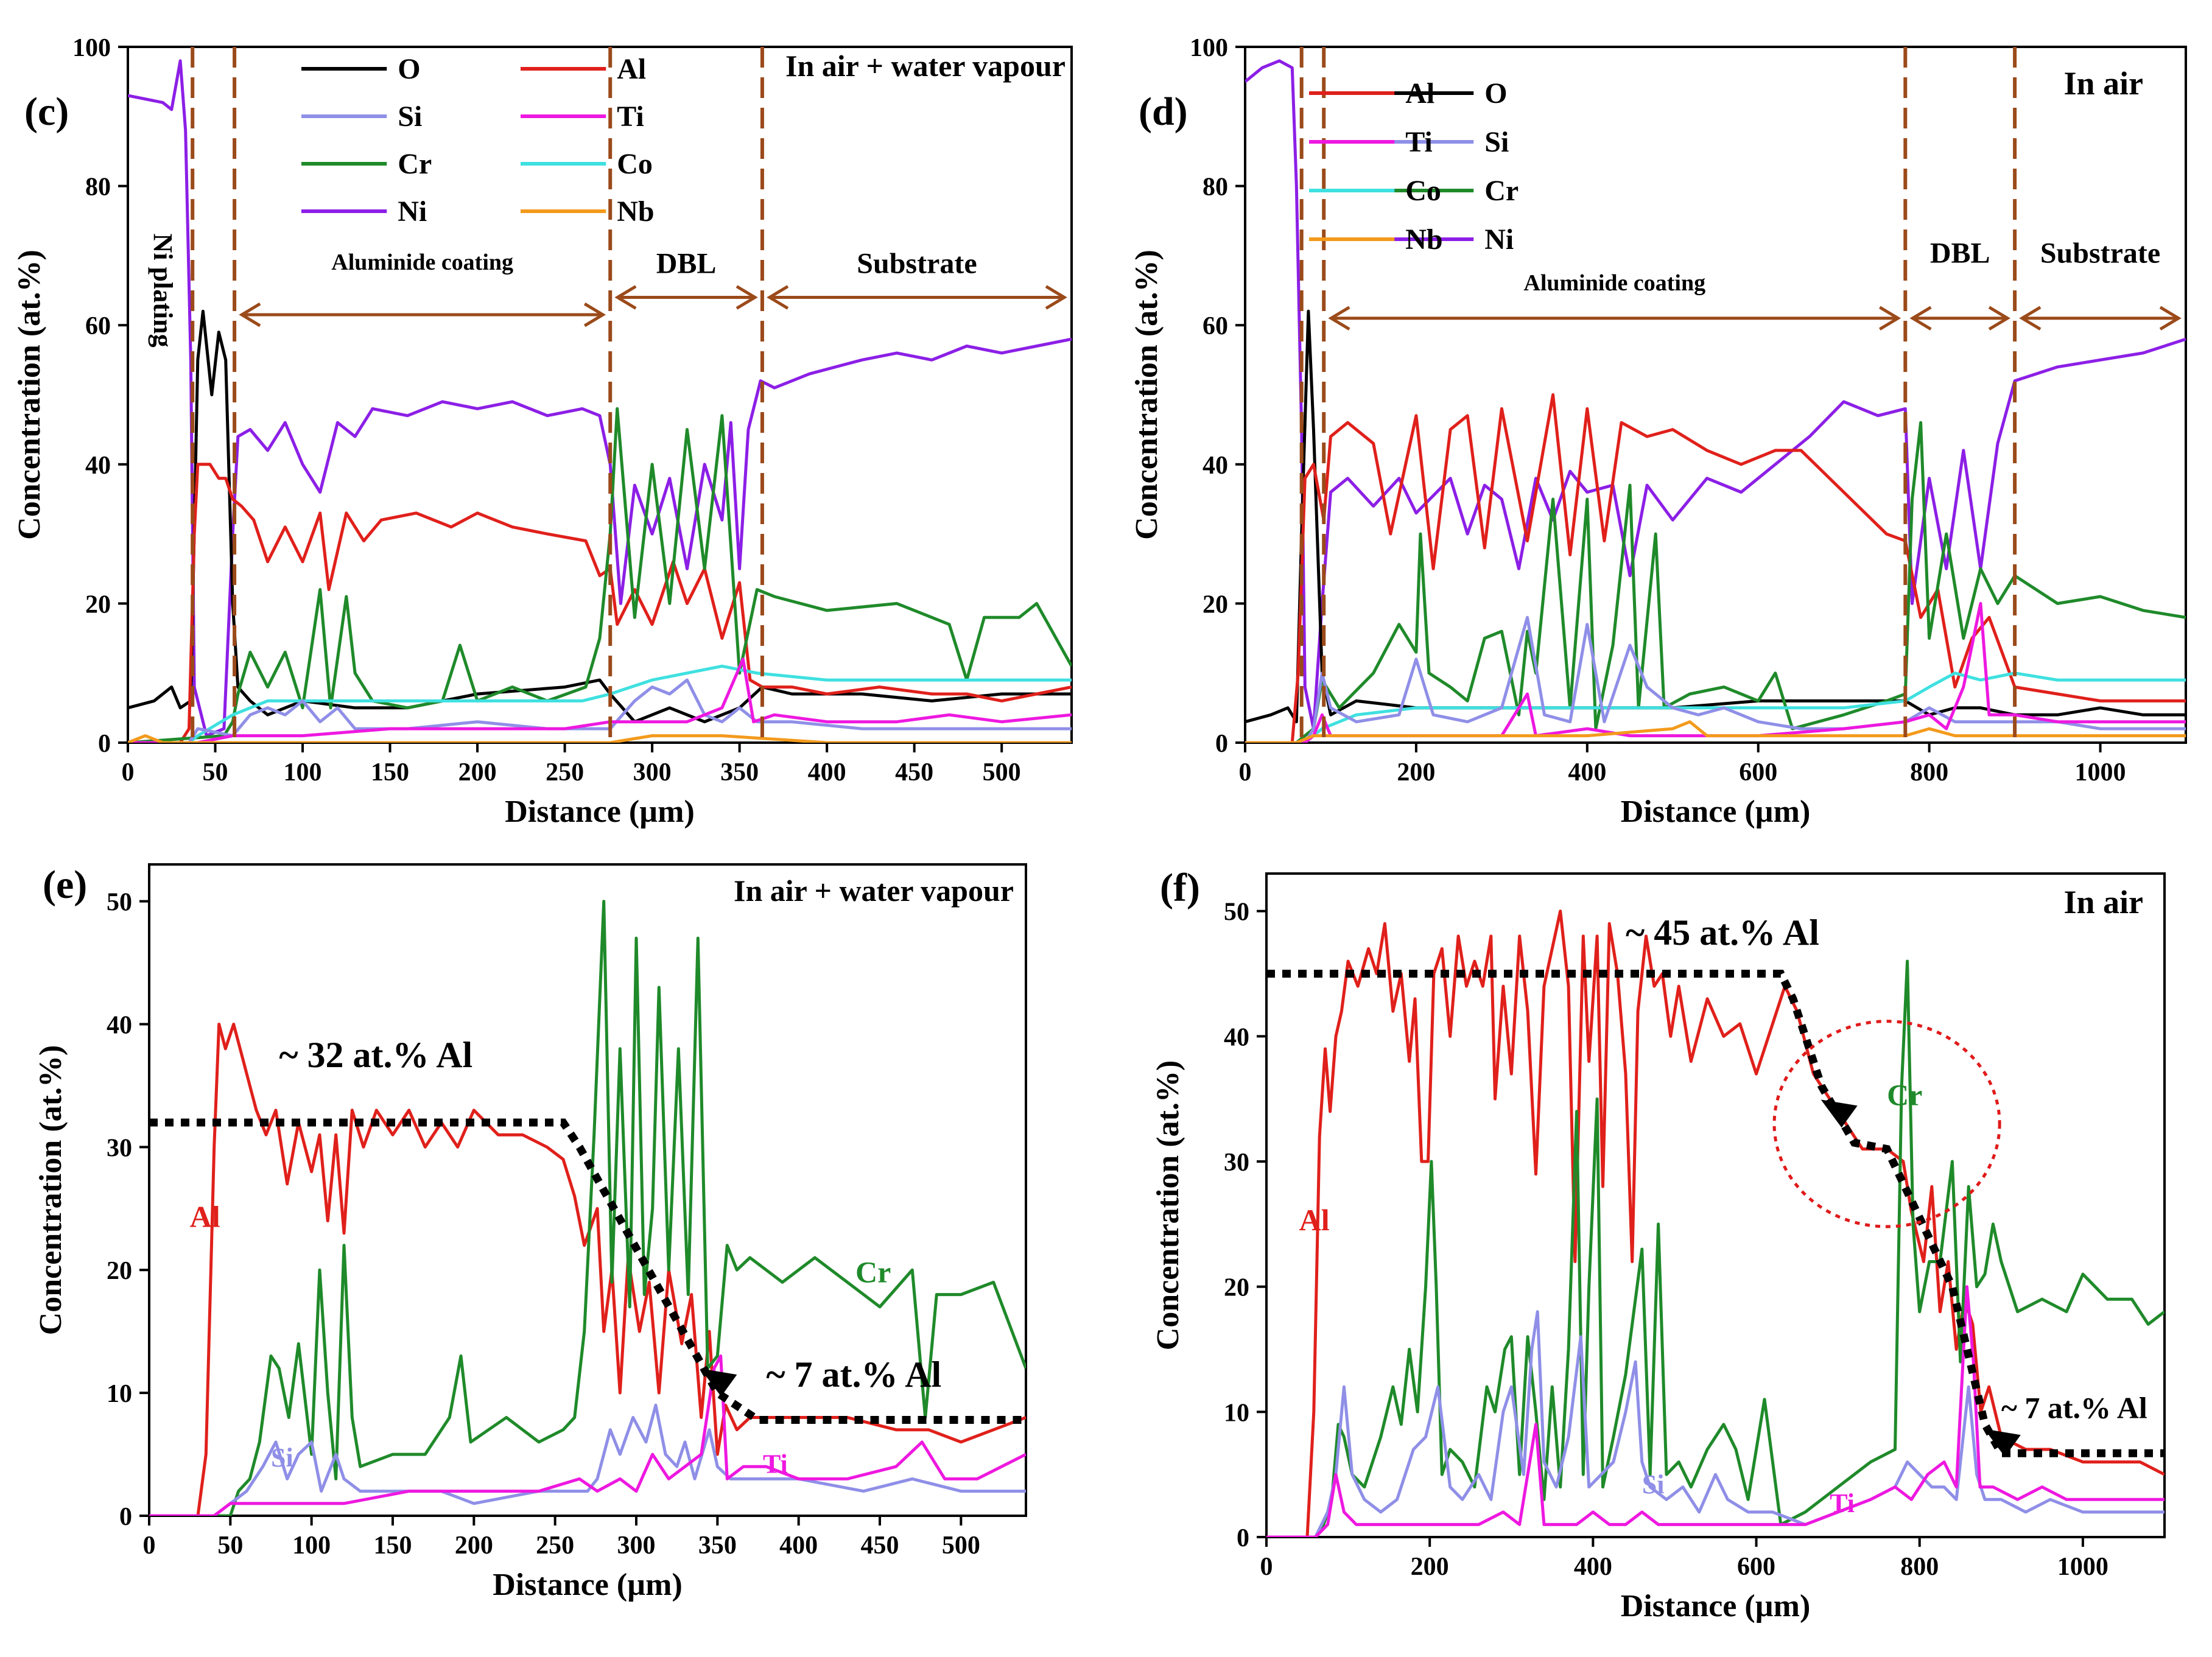 The width and height of the screenshot is (2212, 1657). I want to click on x-tick-label: 400, so click(1593, 1567).